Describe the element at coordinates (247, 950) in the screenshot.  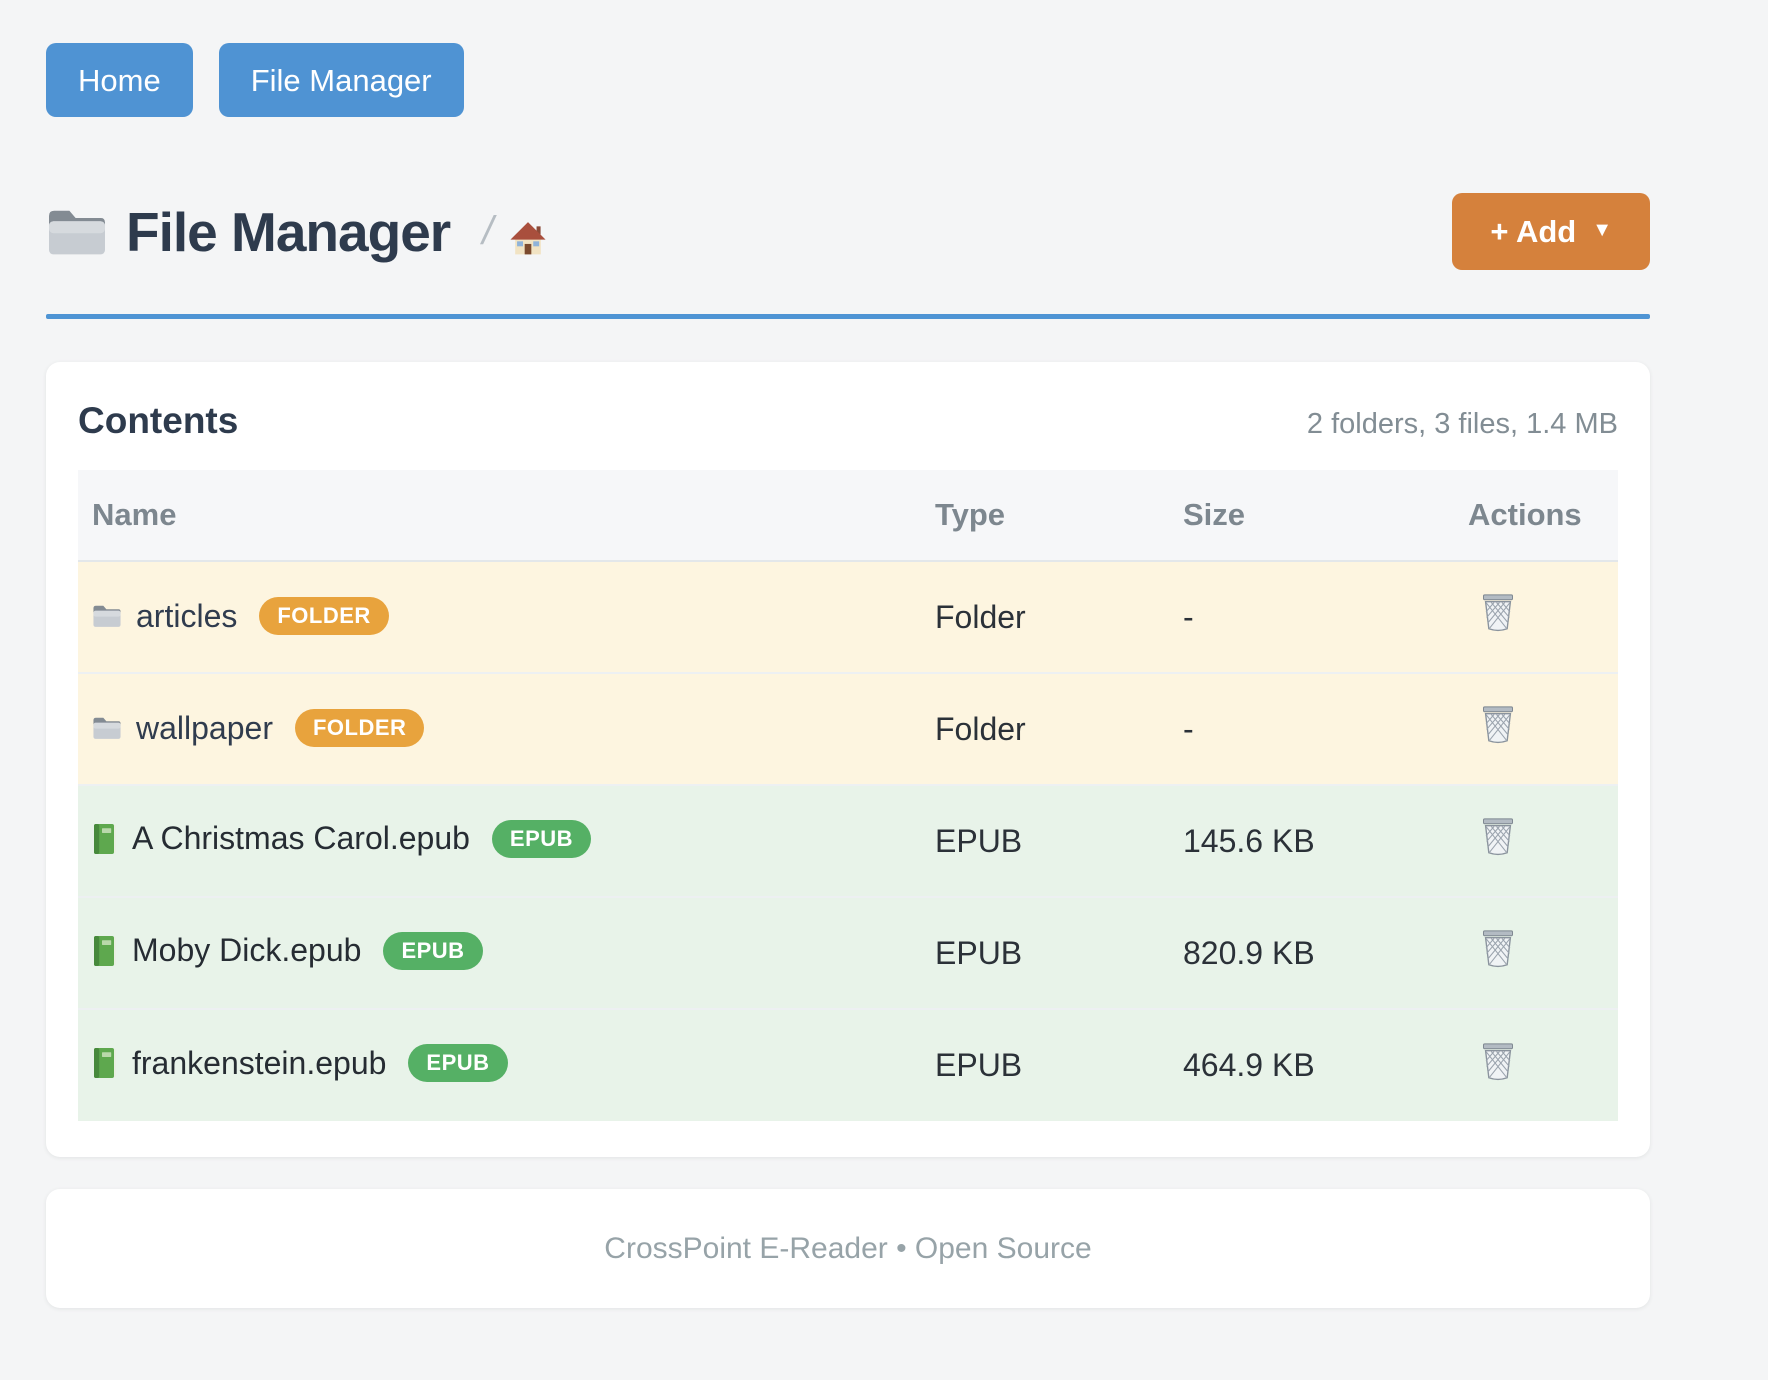
I see `file-name: Moby Dick.epub` at that location.